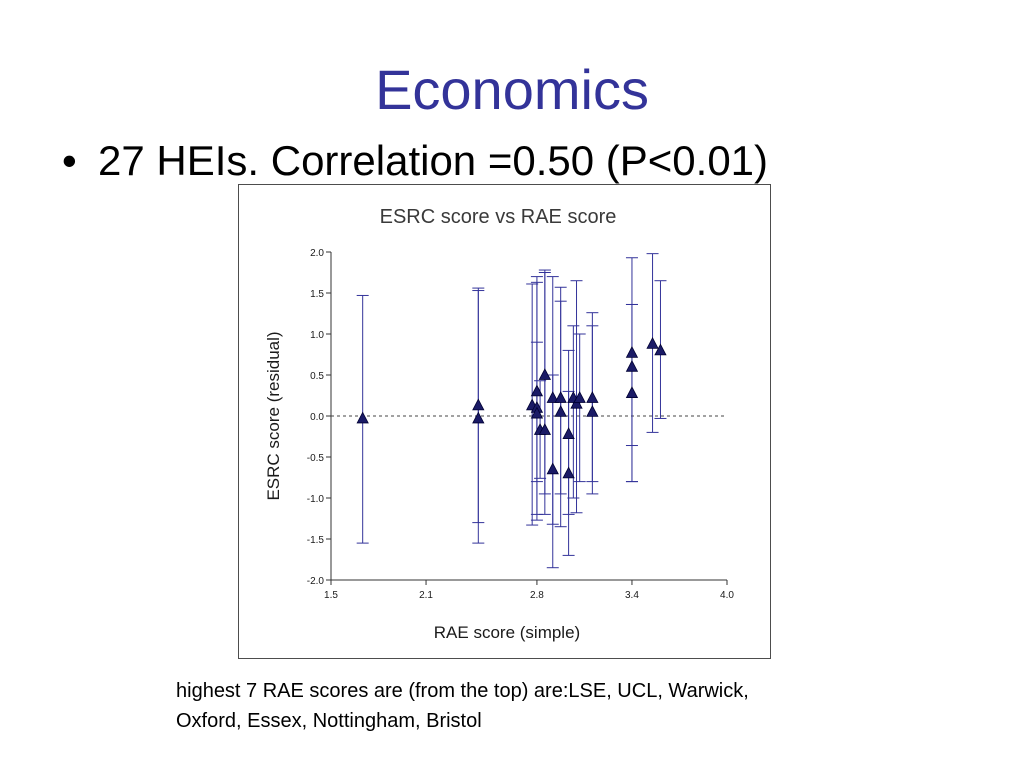 Image resolution: width=1024 pixels, height=768 pixels. I want to click on y-tick-label: -1.0, so click(316, 499).